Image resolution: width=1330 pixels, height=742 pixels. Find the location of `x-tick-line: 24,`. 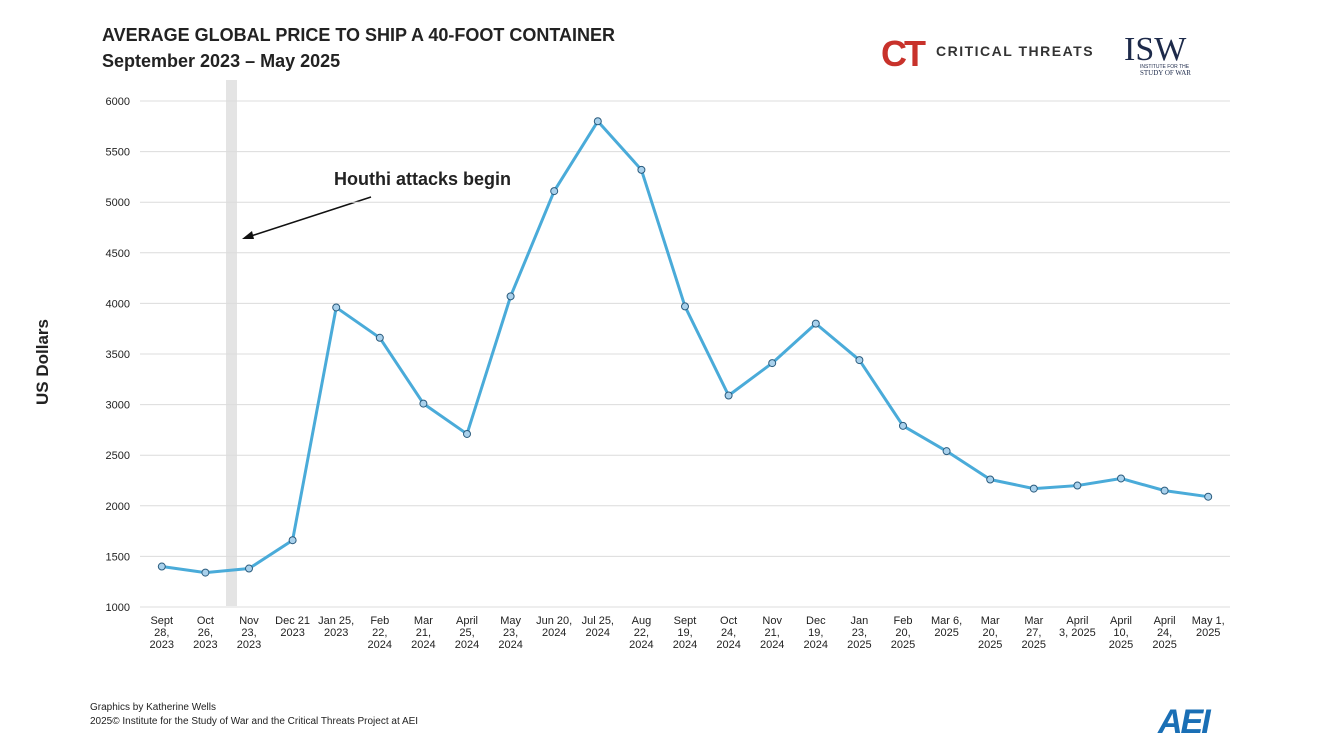

x-tick-line: 24, is located at coordinates (728, 633).